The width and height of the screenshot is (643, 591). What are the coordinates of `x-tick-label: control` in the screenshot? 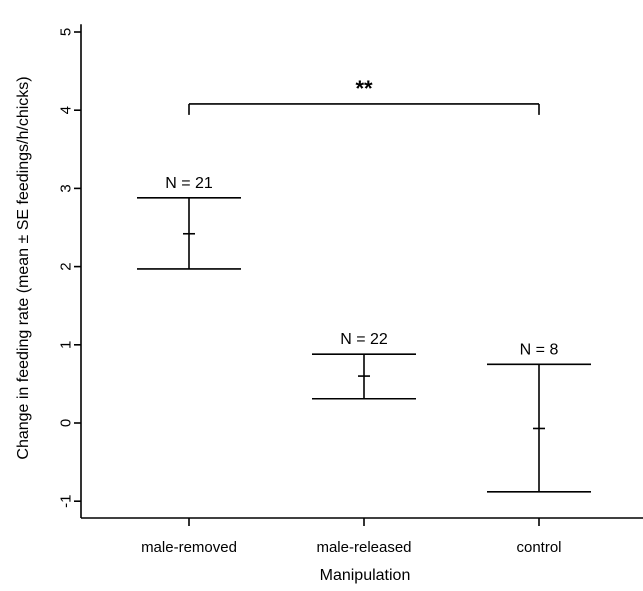 It's located at (538, 547).